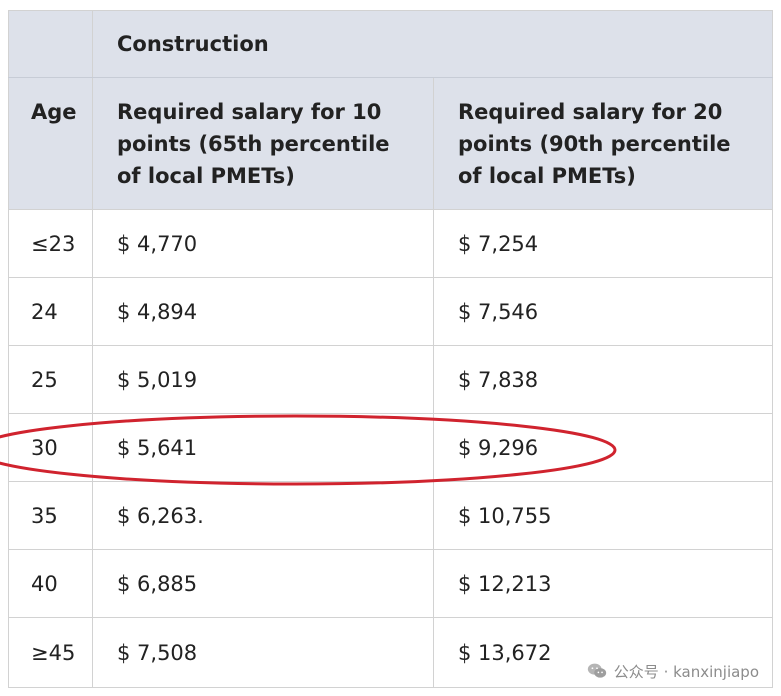 Image resolution: width=781 pixels, height=696 pixels. I want to click on table-row: ≥45 $ 7,508 $ 13,672, so click(391, 652).